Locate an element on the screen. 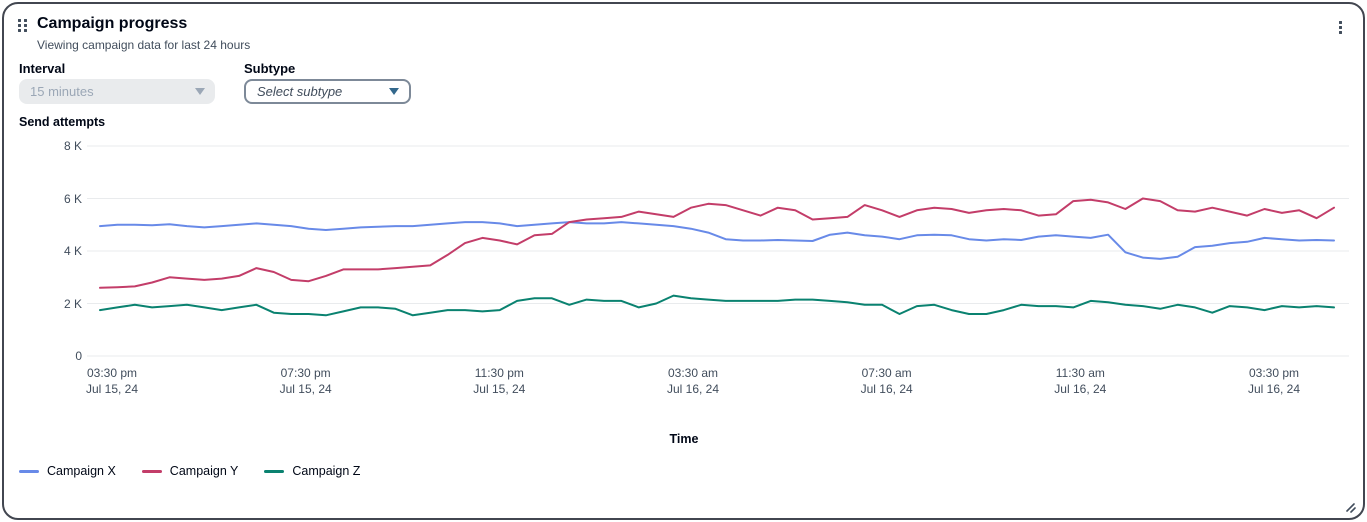 The image size is (1367, 522). y-tick-label: 0 is located at coordinates (78, 356).